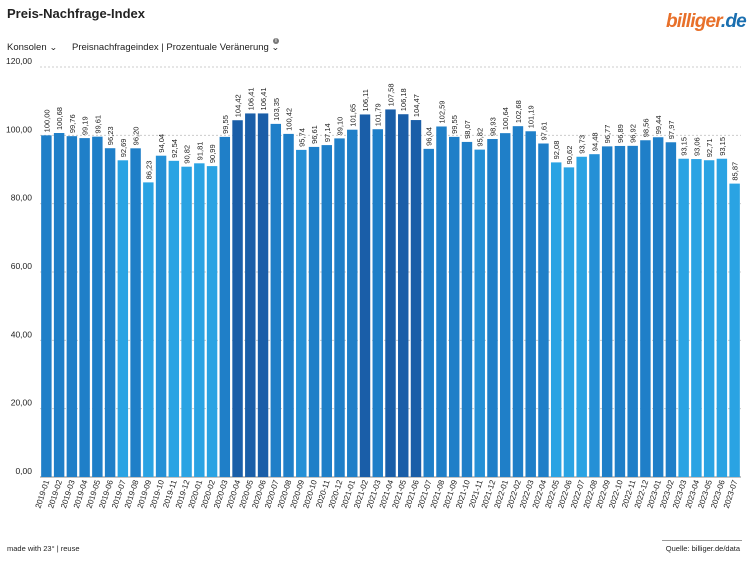 Image resolution: width=748 pixels, height=561 pixels. I want to click on source-credit: Quelle: billiger.de/data, so click(702, 548).